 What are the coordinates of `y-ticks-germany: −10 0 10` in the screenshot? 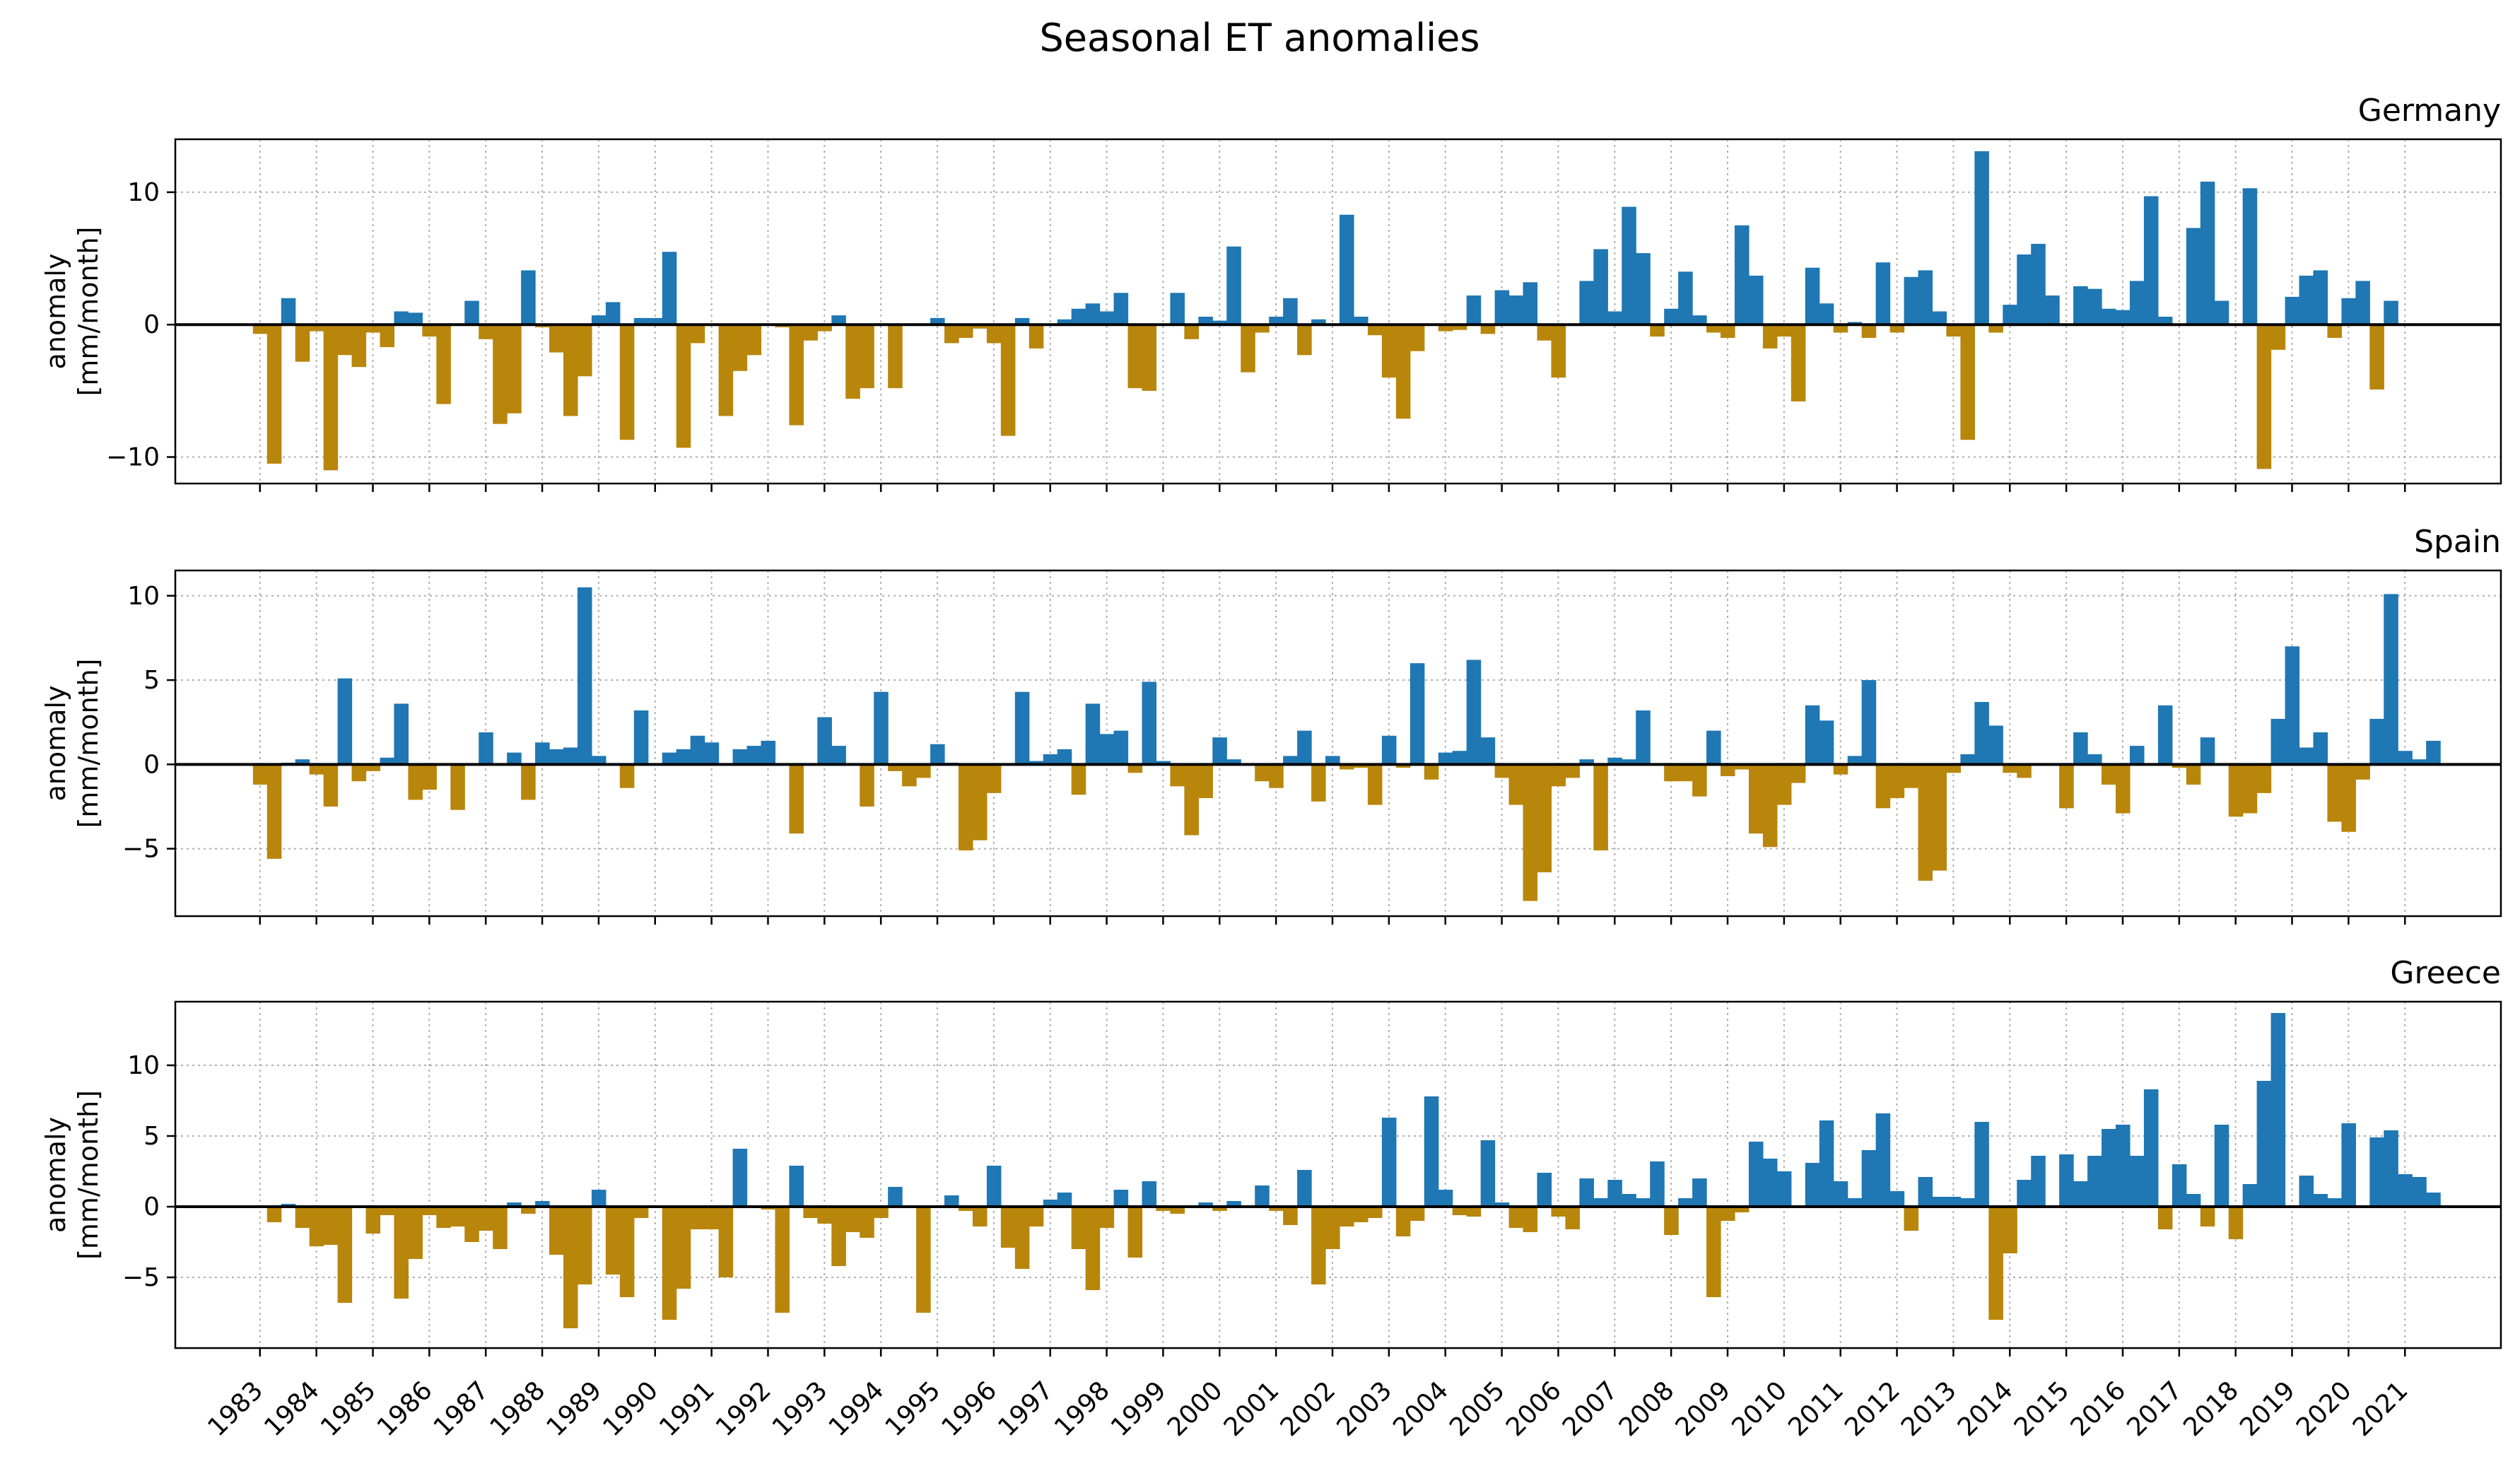 It's located at (140, 325).